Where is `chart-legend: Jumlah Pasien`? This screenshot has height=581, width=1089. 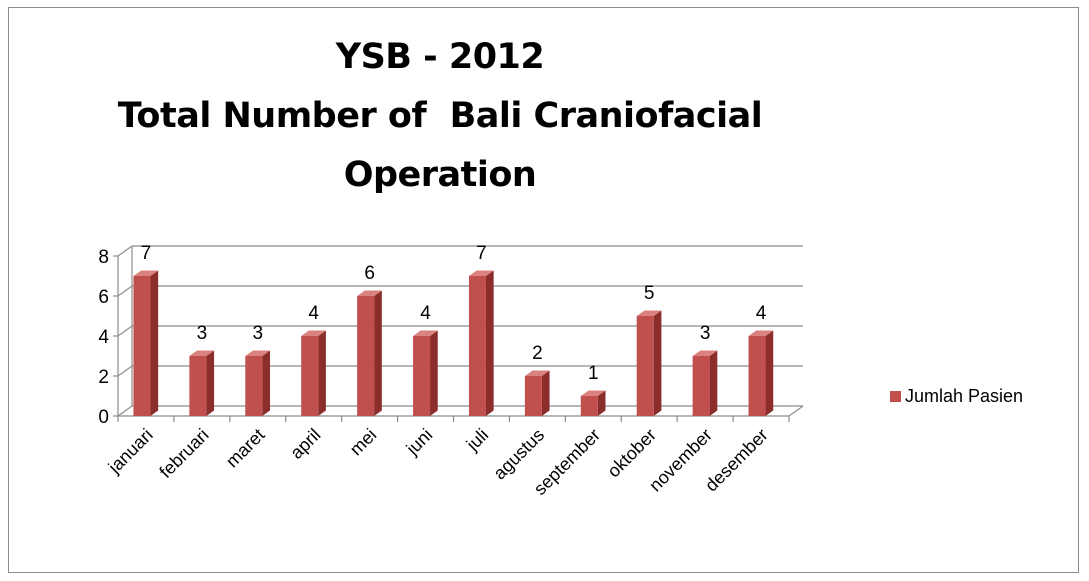 chart-legend: Jumlah Pasien is located at coordinates (956, 396).